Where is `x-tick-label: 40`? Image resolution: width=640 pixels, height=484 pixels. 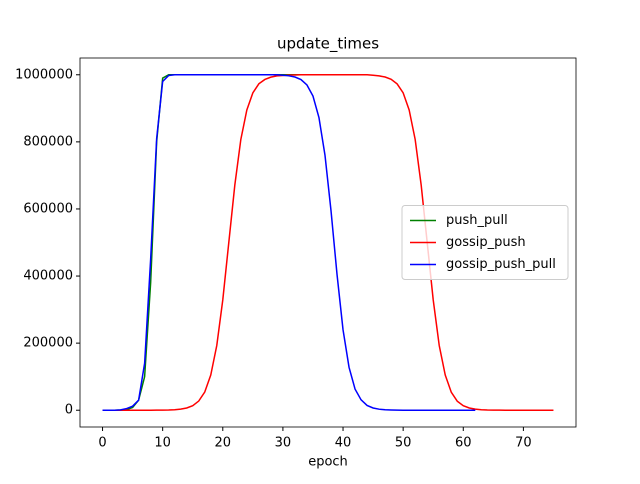 x-tick-label: 40 is located at coordinates (343, 443).